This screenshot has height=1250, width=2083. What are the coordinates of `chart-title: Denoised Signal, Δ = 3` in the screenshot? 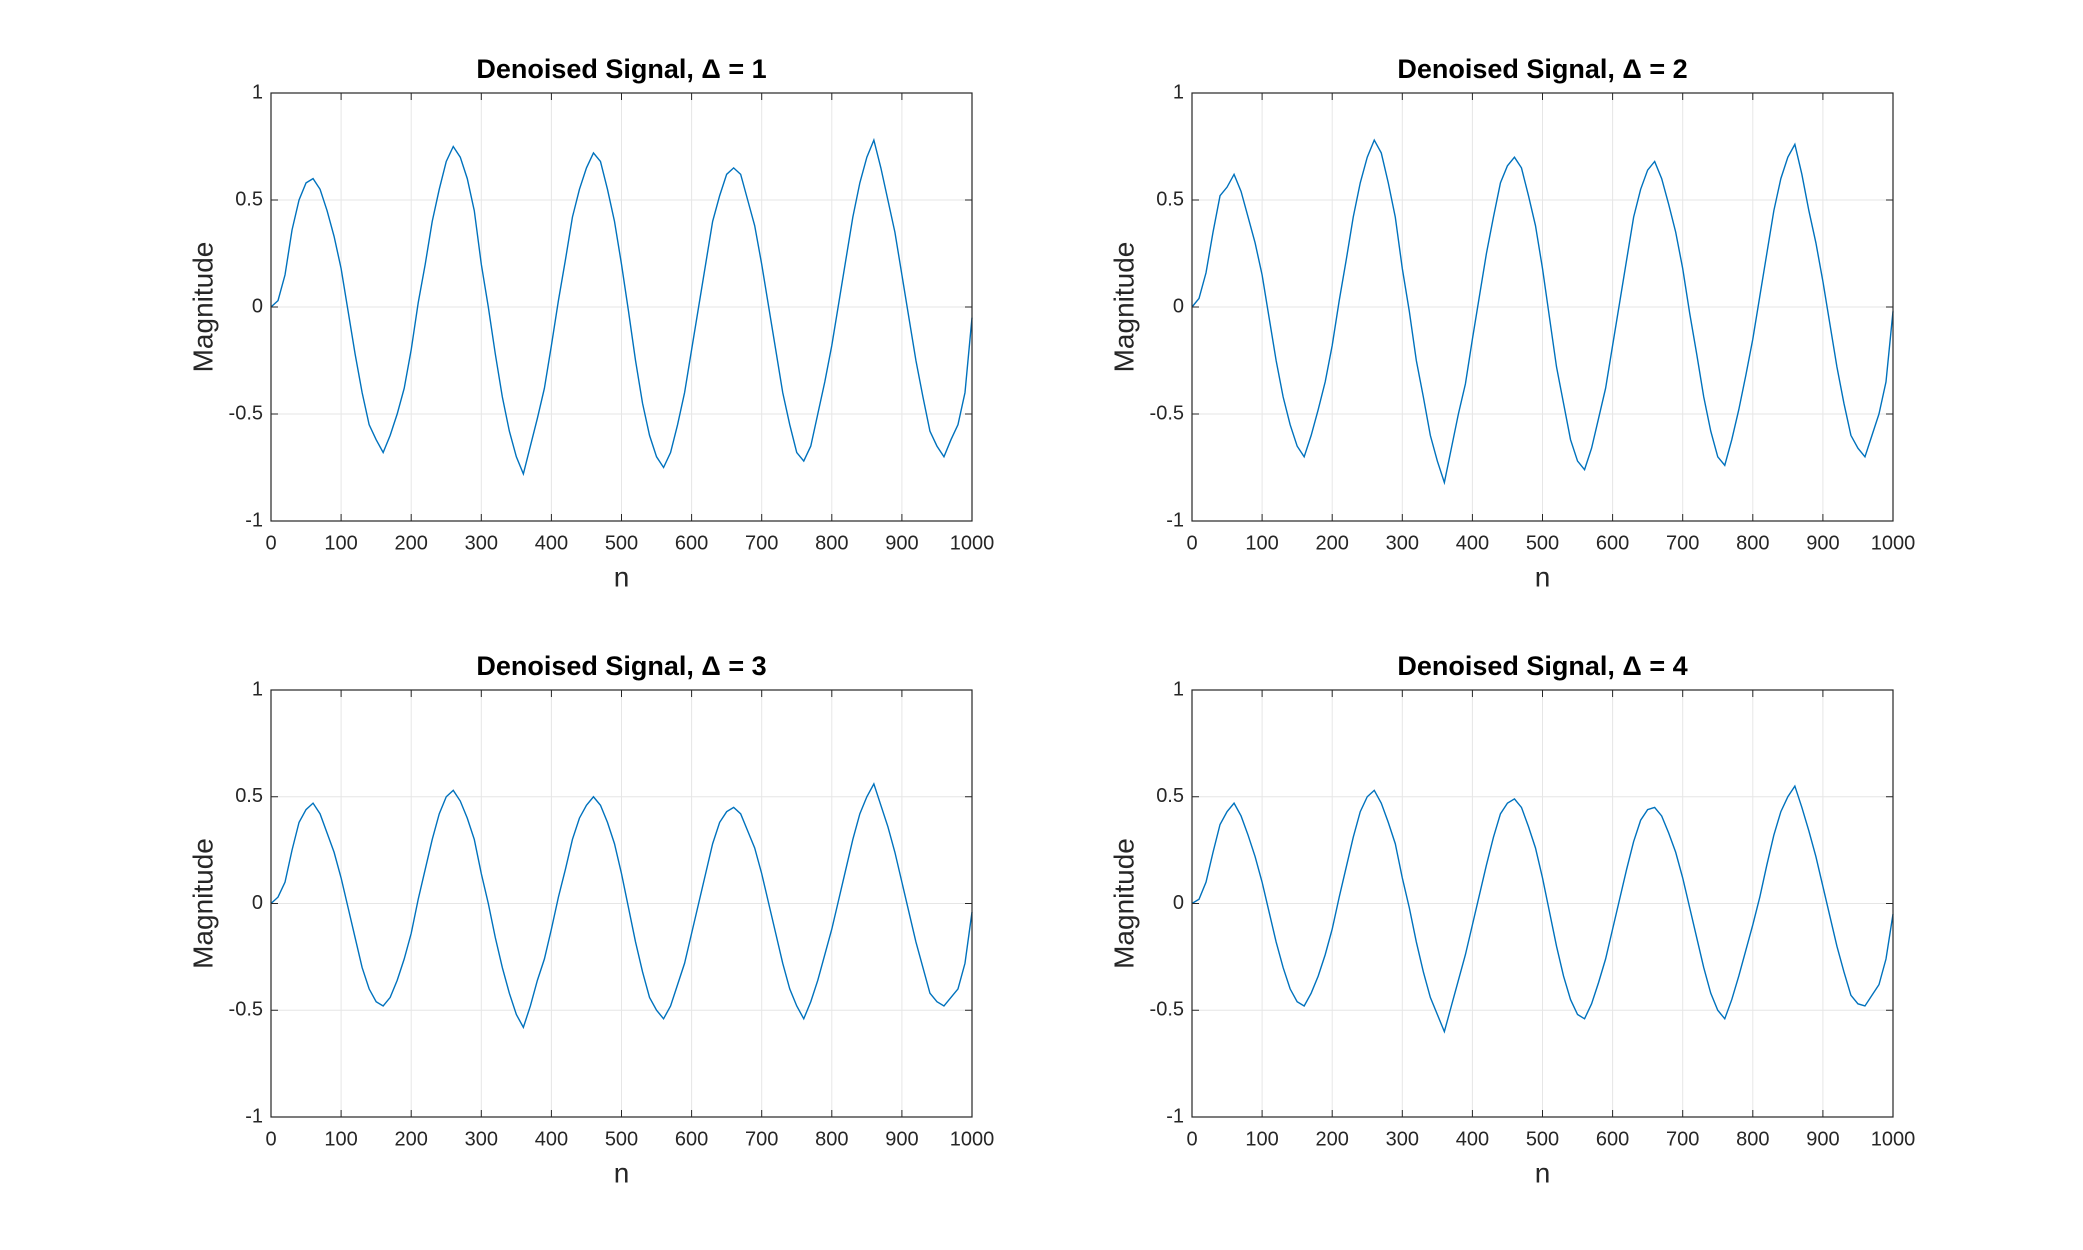 It's located at (621, 666).